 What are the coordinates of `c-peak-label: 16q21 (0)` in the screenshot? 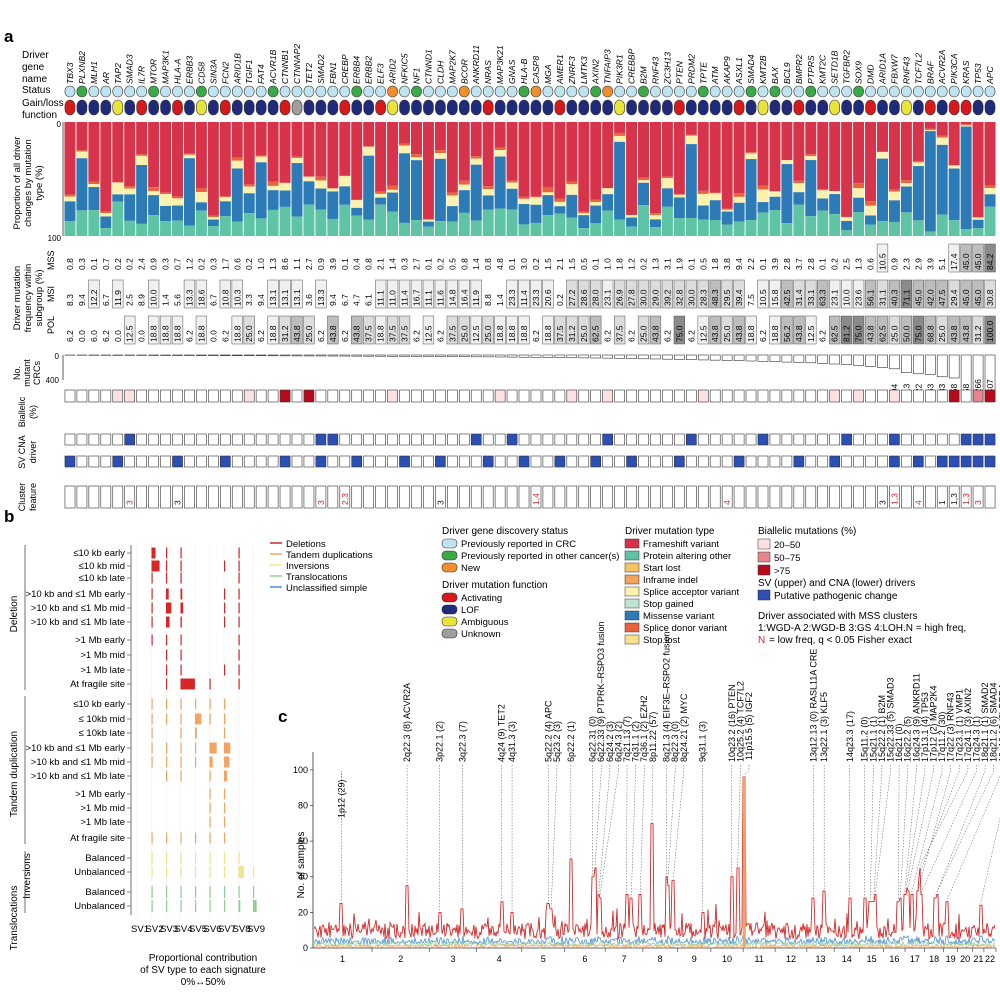 It's located at (899, 742).